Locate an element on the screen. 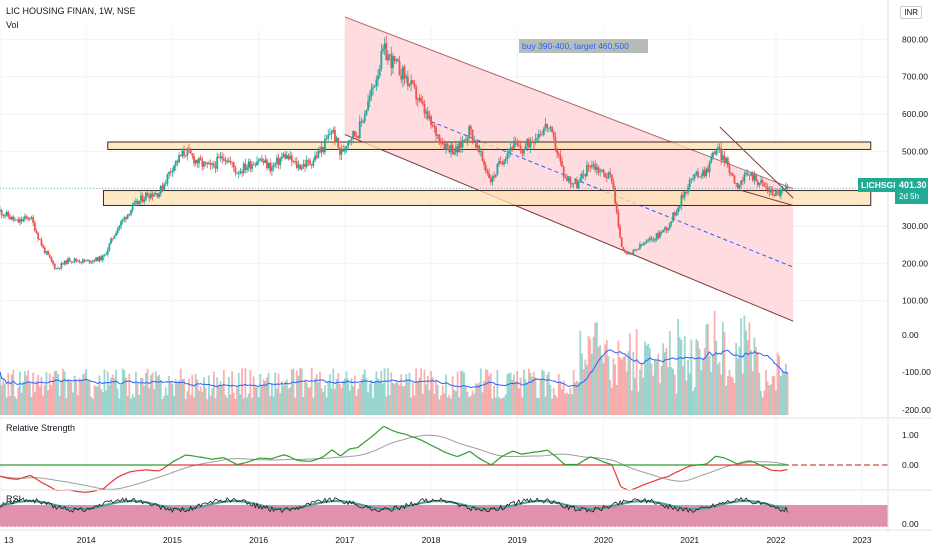 The image size is (932, 550). price-axis-tick-label: 100.00 is located at coordinates (915, 301).